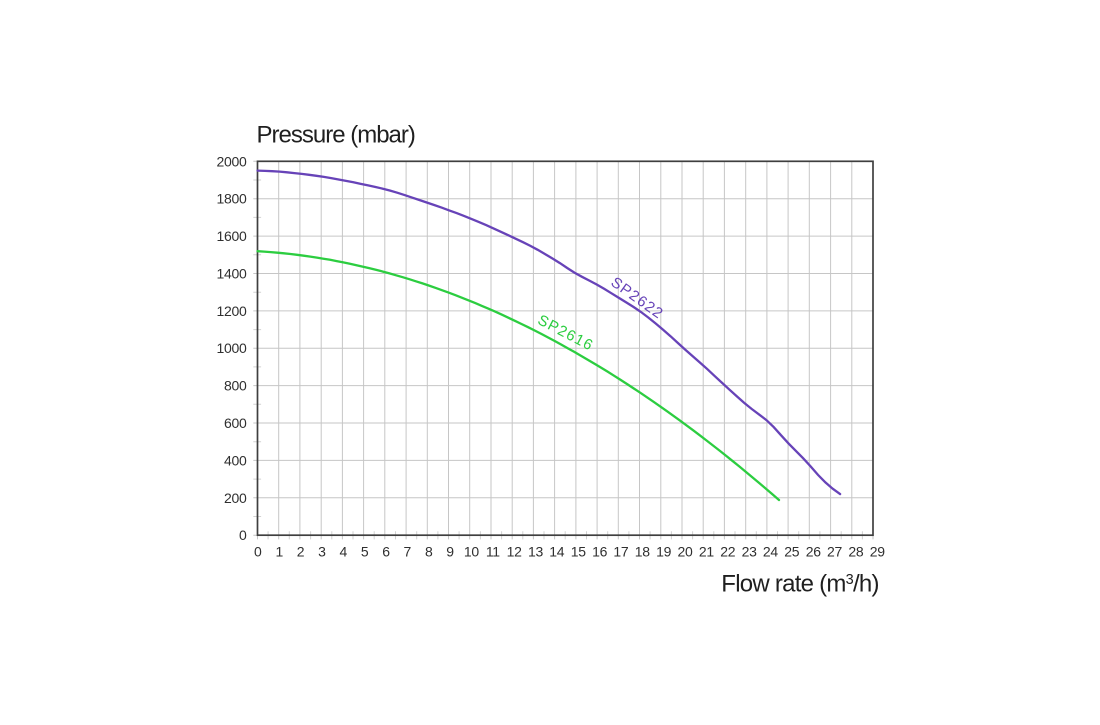  I want to click on svg-text: 1400, so click(232, 274).